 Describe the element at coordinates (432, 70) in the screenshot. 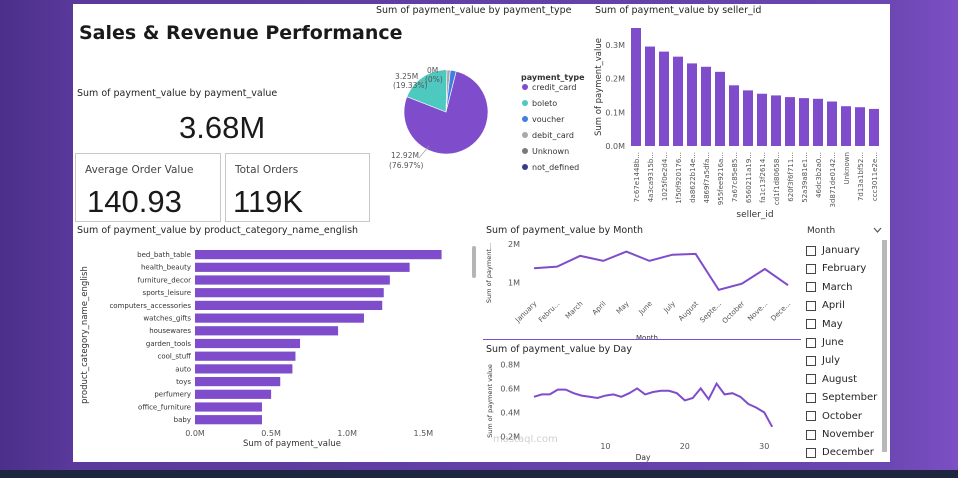

I see `pie-label-unknown: 0M` at that location.